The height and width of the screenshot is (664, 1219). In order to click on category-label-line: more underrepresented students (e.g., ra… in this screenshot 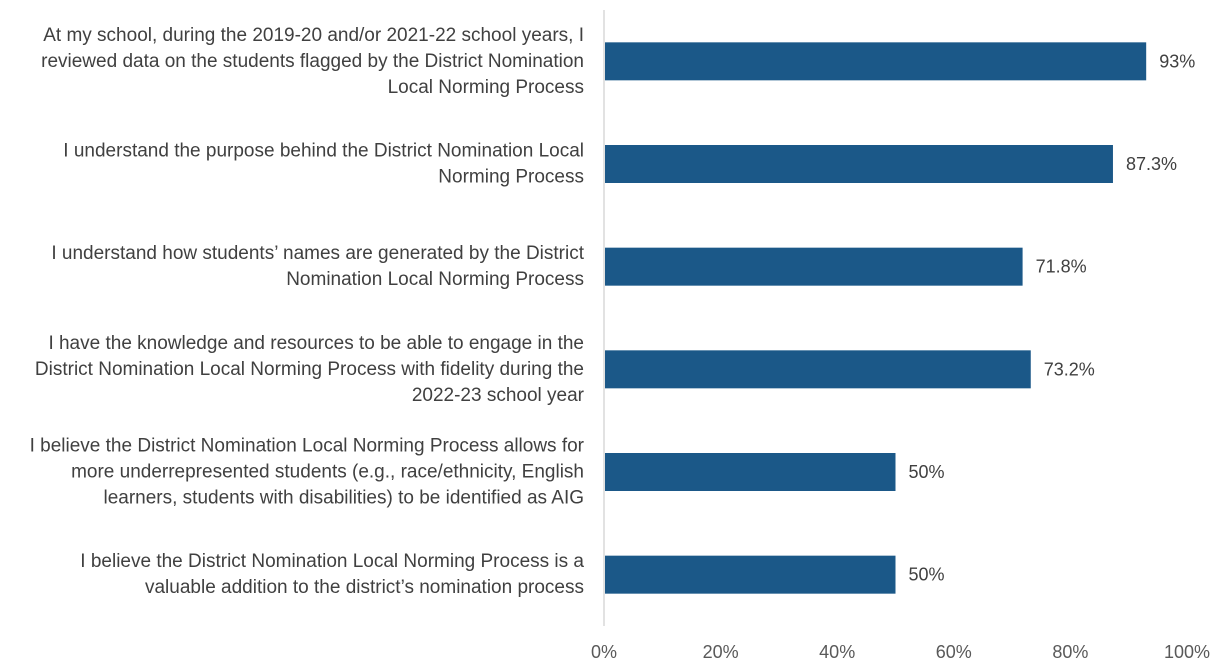, I will do `click(327, 472)`.